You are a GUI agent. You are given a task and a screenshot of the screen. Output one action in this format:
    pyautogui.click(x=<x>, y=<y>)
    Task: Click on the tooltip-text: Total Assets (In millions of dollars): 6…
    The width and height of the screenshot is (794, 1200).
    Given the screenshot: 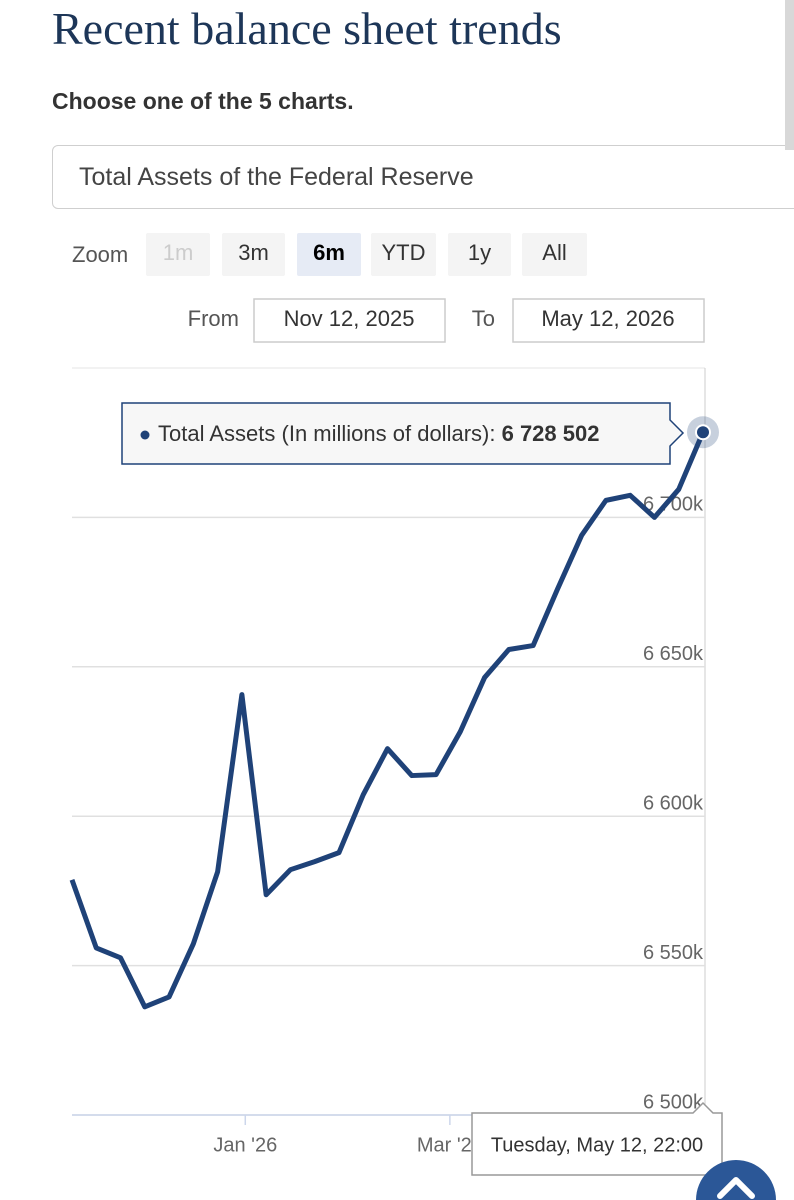 What is the action you would take?
    pyautogui.click(x=378, y=433)
    